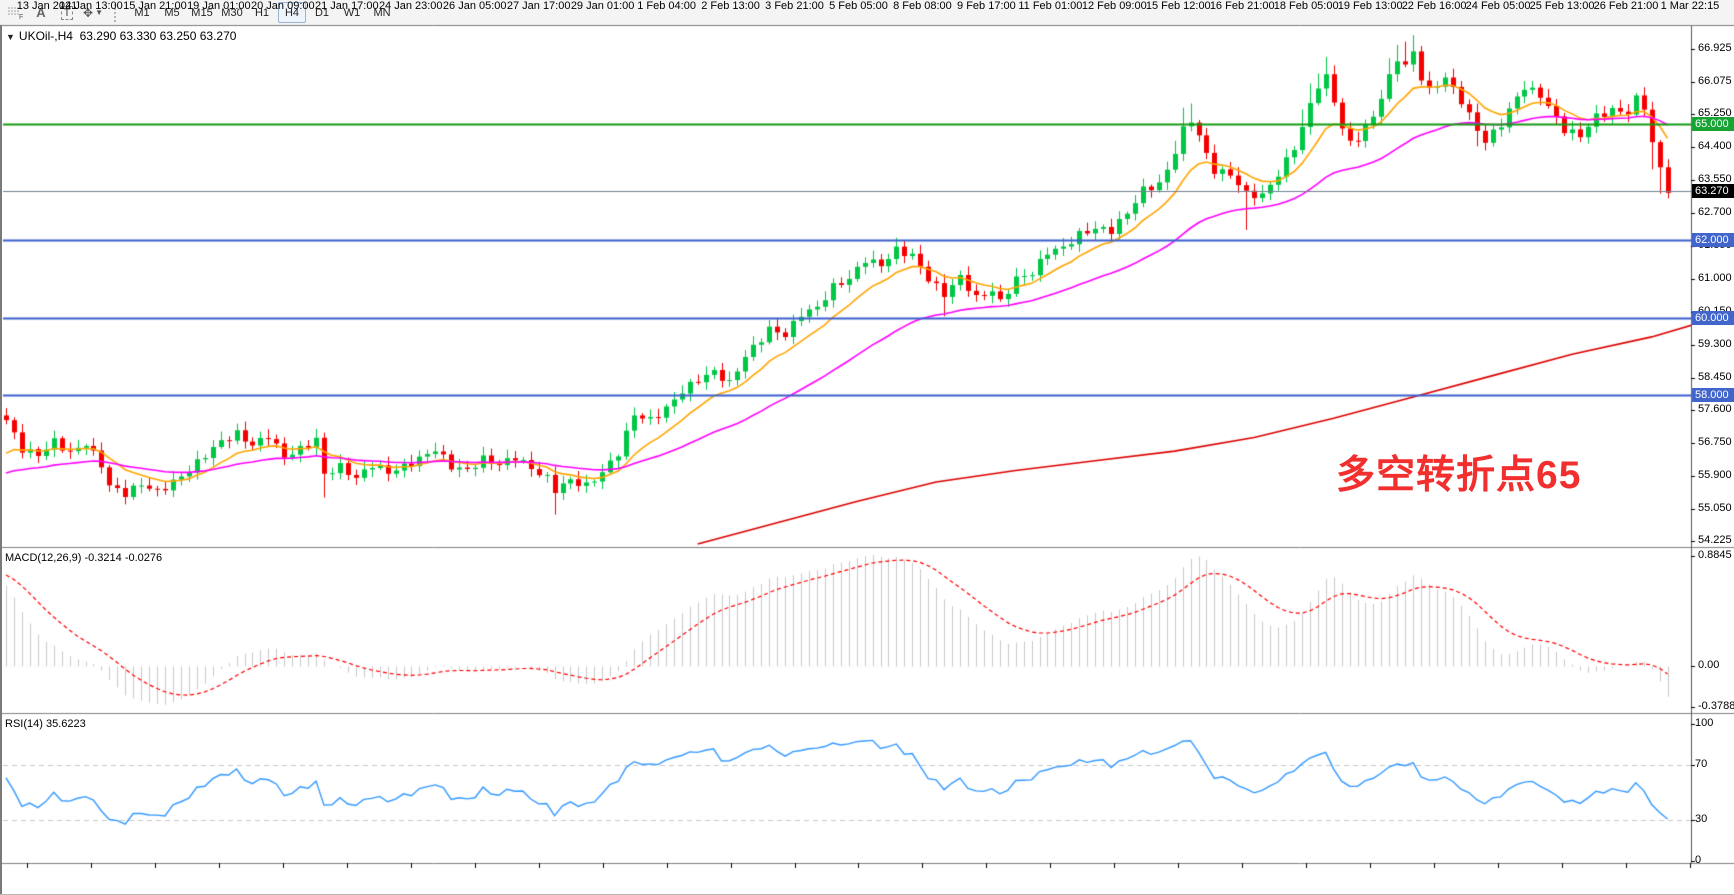  Describe the element at coordinates (1459, 475) in the screenshot. I see `chart-annotation-text: 多空转折点65` at that location.